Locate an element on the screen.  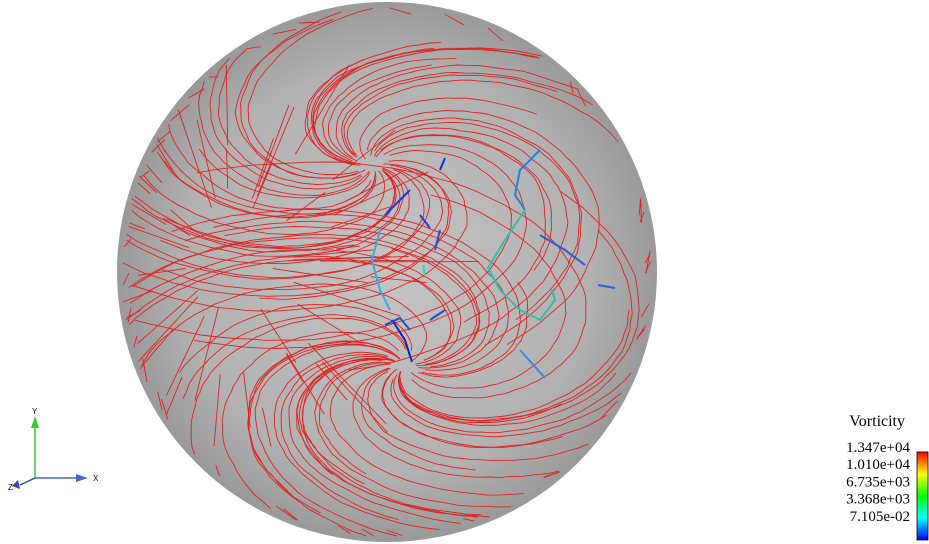
axis-label-x: X is located at coordinates (96, 478).